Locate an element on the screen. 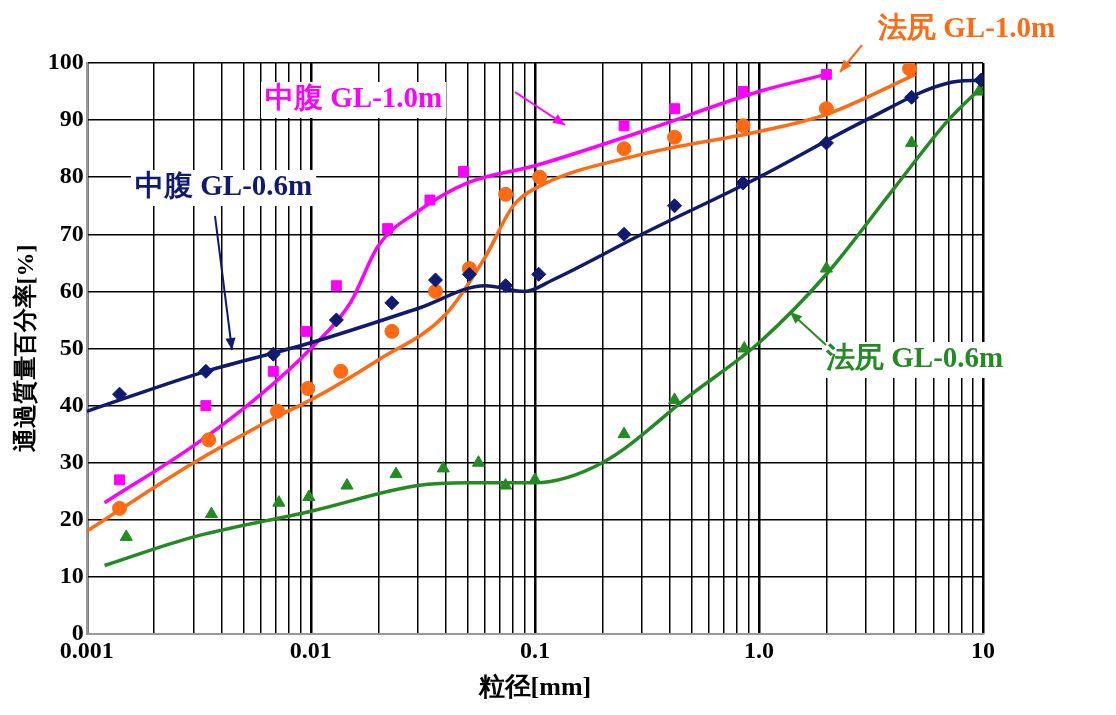 Image resolution: width=1116 pixels, height=715 pixels. y-tick-label: 100 is located at coordinates (65, 61).